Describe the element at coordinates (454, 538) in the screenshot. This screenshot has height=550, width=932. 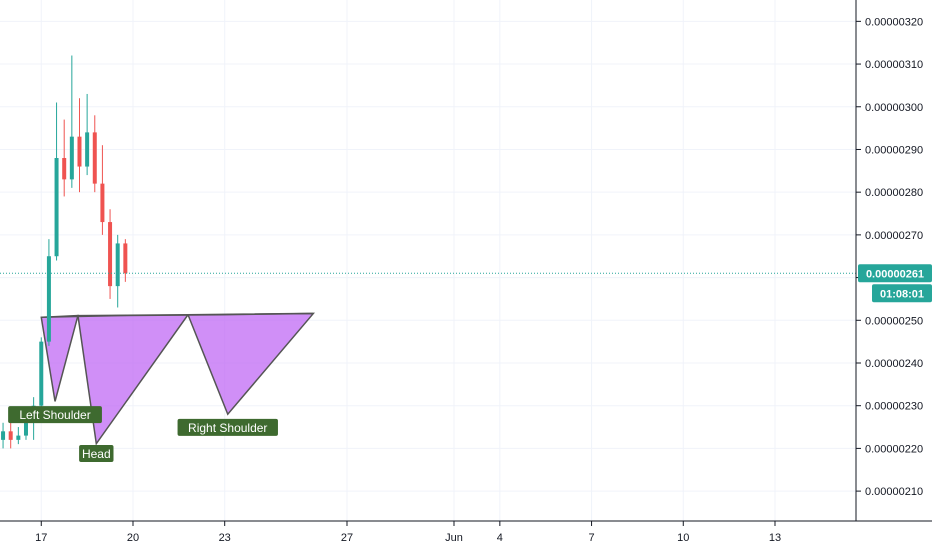
I see `x-tick-label: Jun` at that location.